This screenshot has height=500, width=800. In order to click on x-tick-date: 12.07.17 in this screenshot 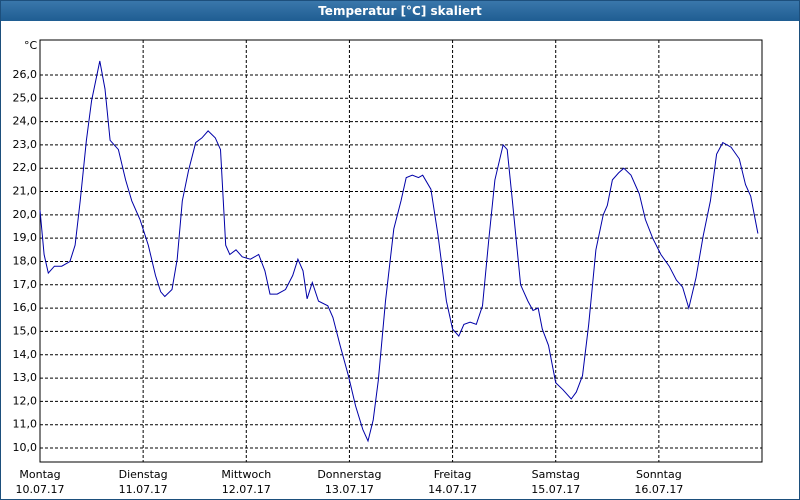, I will do `click(246, 489)`.